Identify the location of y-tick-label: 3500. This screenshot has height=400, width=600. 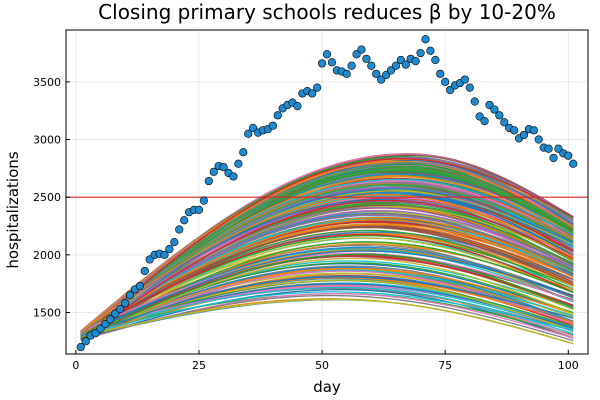
(47, 82).